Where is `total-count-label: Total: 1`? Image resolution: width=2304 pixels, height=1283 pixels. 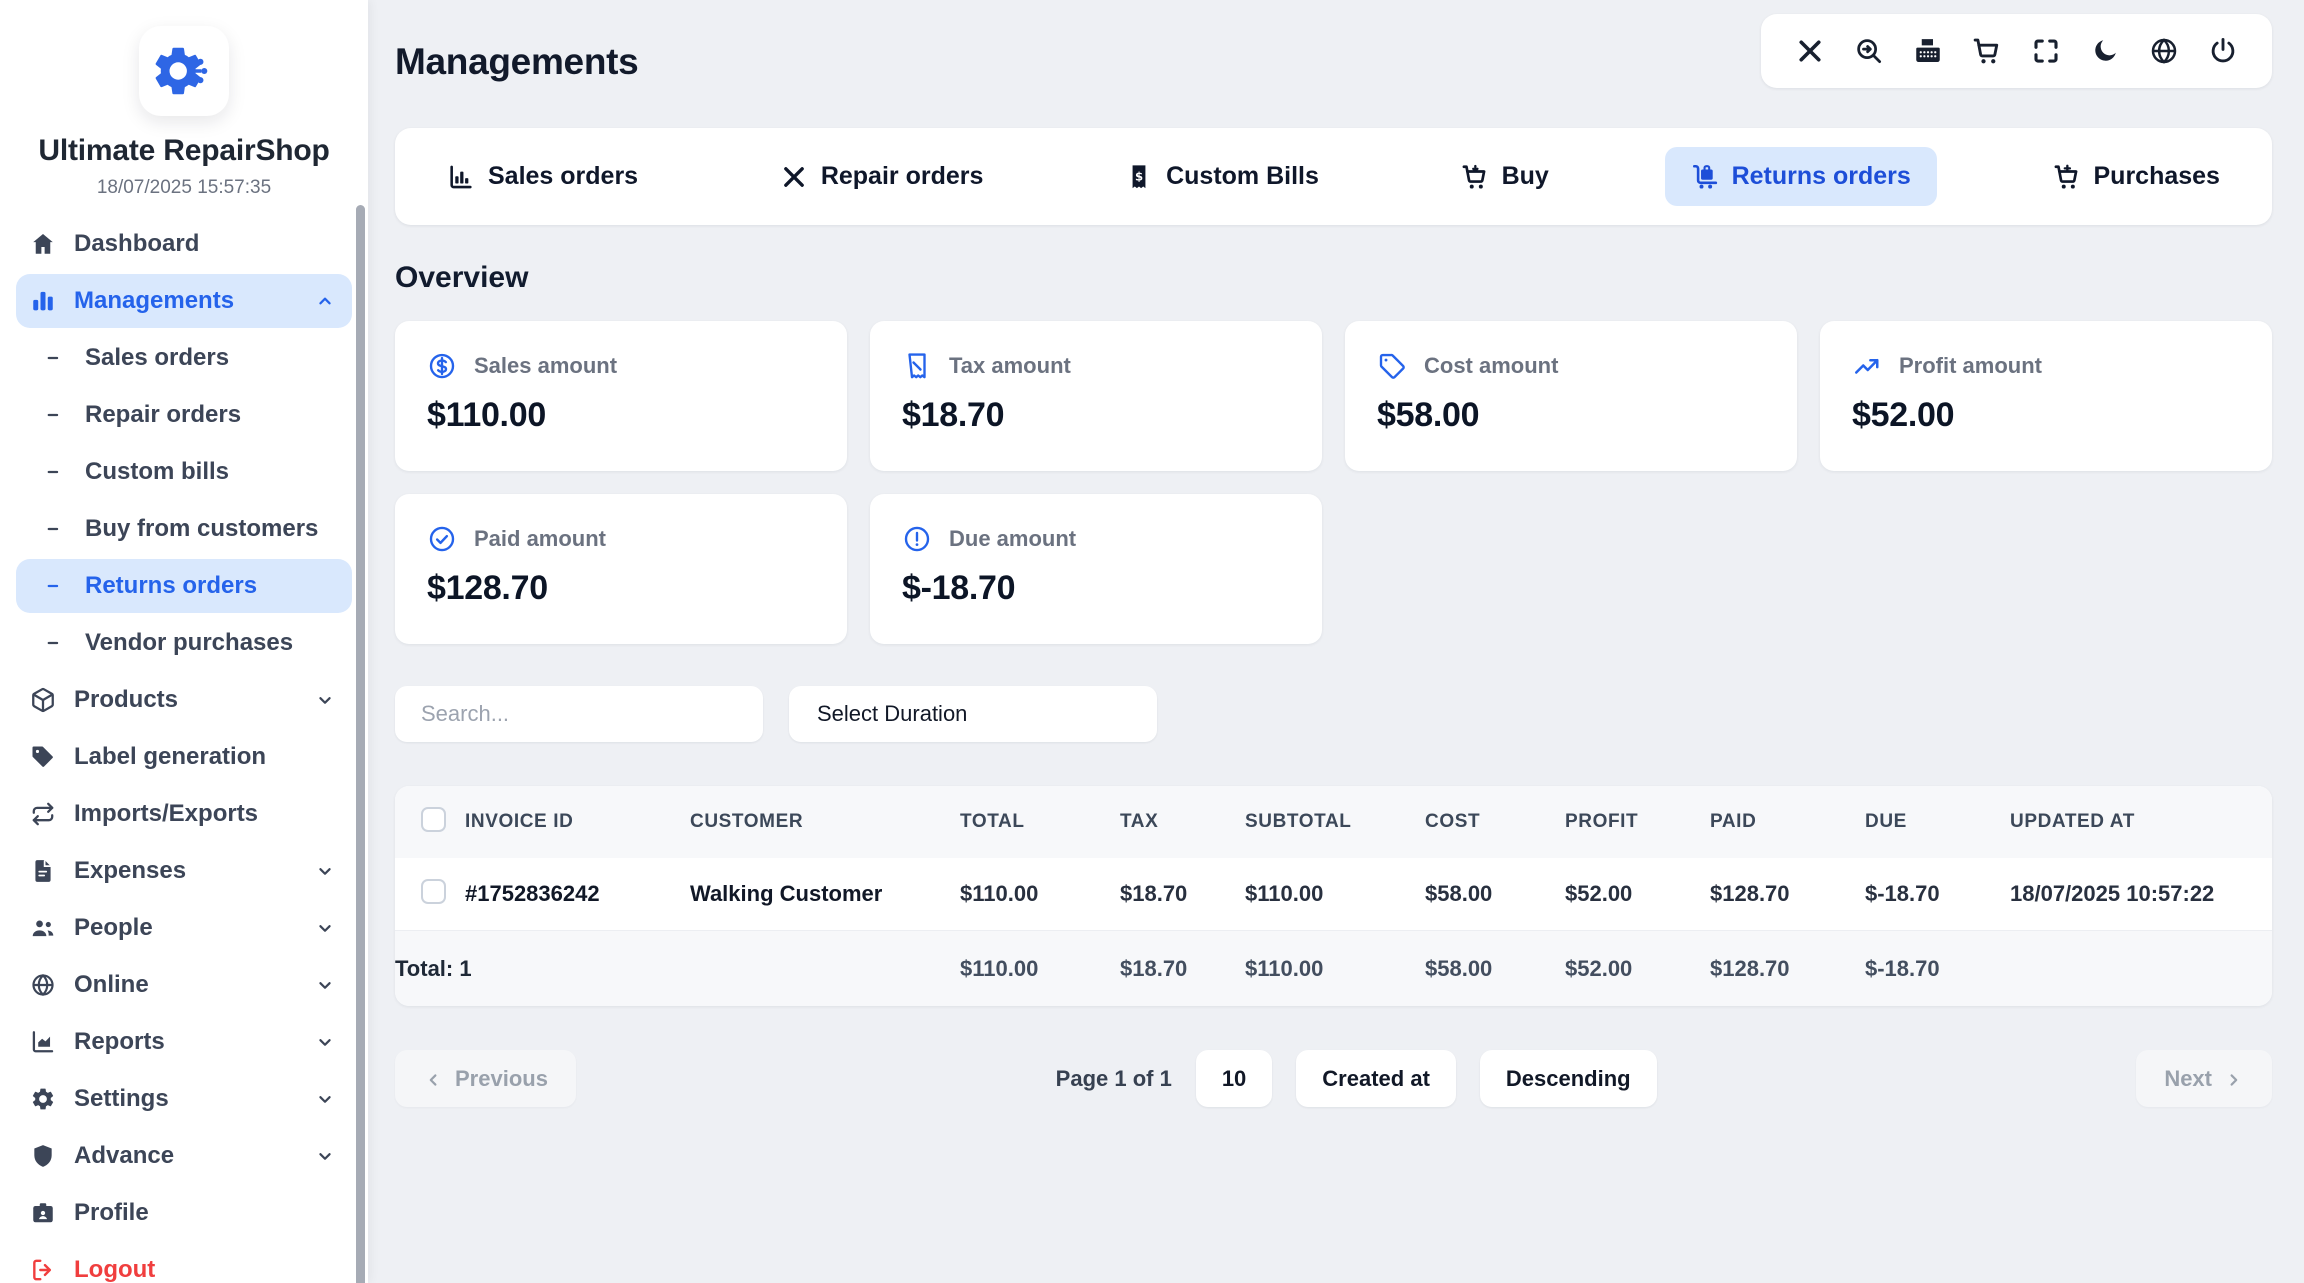
total-count-label: Total: 1 is located at coordinates (433, 968).